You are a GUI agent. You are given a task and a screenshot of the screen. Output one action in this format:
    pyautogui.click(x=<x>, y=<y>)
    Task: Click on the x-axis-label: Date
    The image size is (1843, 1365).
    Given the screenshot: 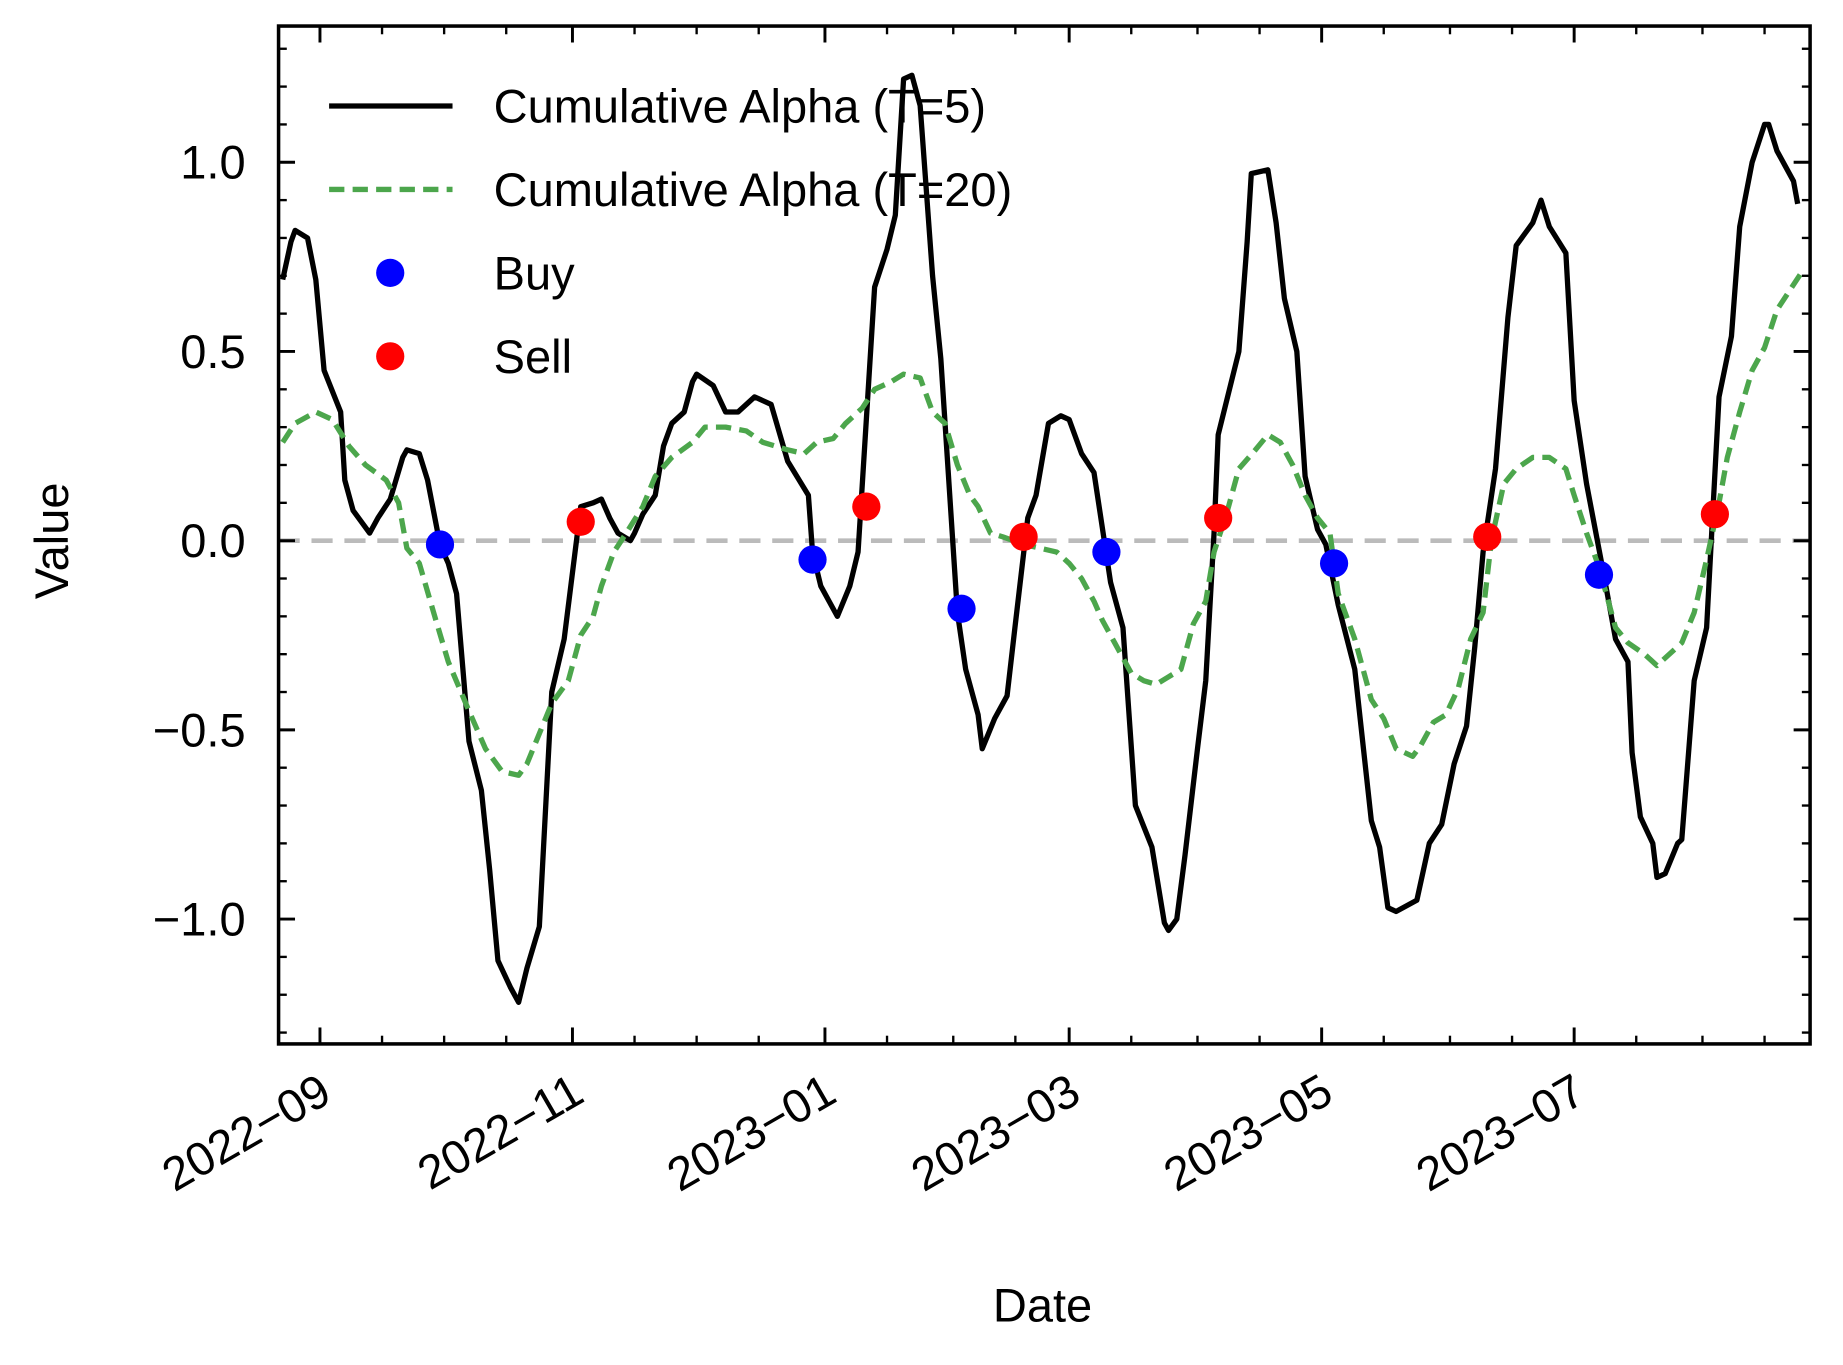 What is the action you would take?
    pyautogui.click(x=1042, y=1304)
    